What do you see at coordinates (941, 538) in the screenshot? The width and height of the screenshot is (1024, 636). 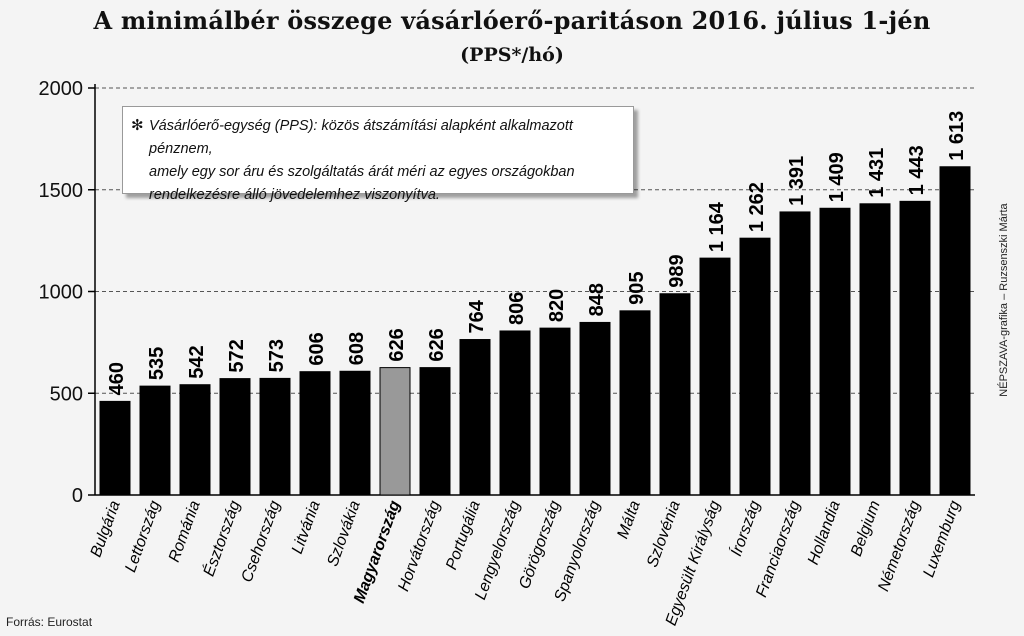 I see `category-label: Luxemburg` at bounding box center [941, 538].